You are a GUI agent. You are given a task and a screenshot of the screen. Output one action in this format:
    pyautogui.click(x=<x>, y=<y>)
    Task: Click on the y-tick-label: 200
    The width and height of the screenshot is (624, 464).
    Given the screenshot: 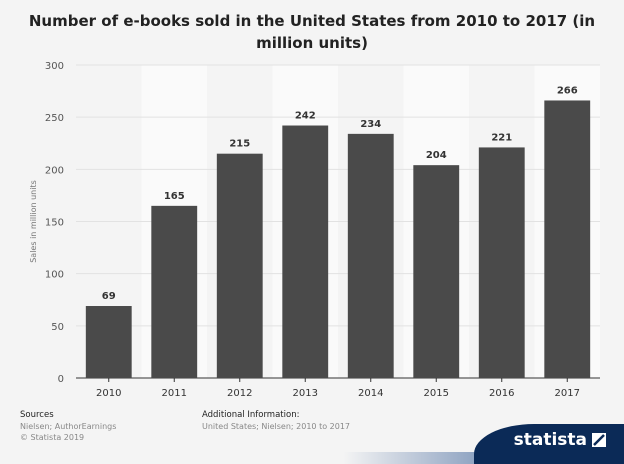 What is the action you would take?
    pyautogui.click(x=54, y=170)
    